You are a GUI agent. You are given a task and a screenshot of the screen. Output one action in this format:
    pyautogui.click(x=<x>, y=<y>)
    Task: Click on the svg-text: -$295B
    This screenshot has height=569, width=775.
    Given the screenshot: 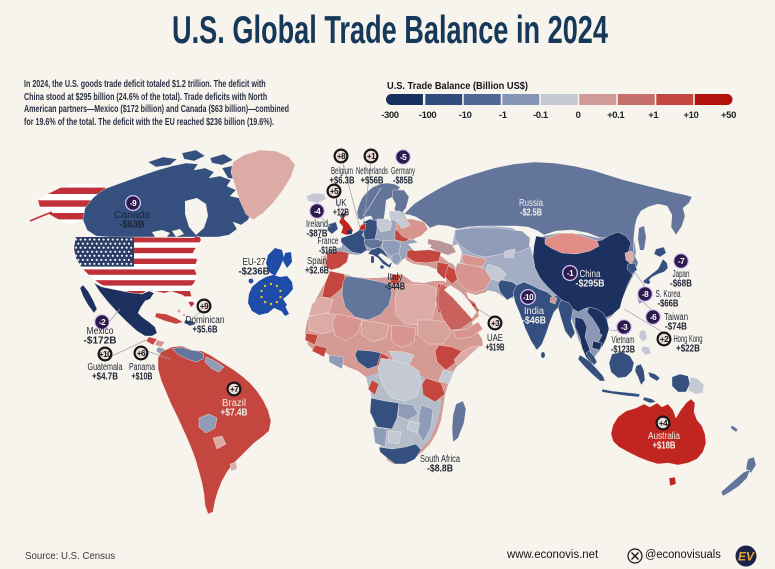 What is the action you would take?
    pyautogui.click(x=590, y=284)
    